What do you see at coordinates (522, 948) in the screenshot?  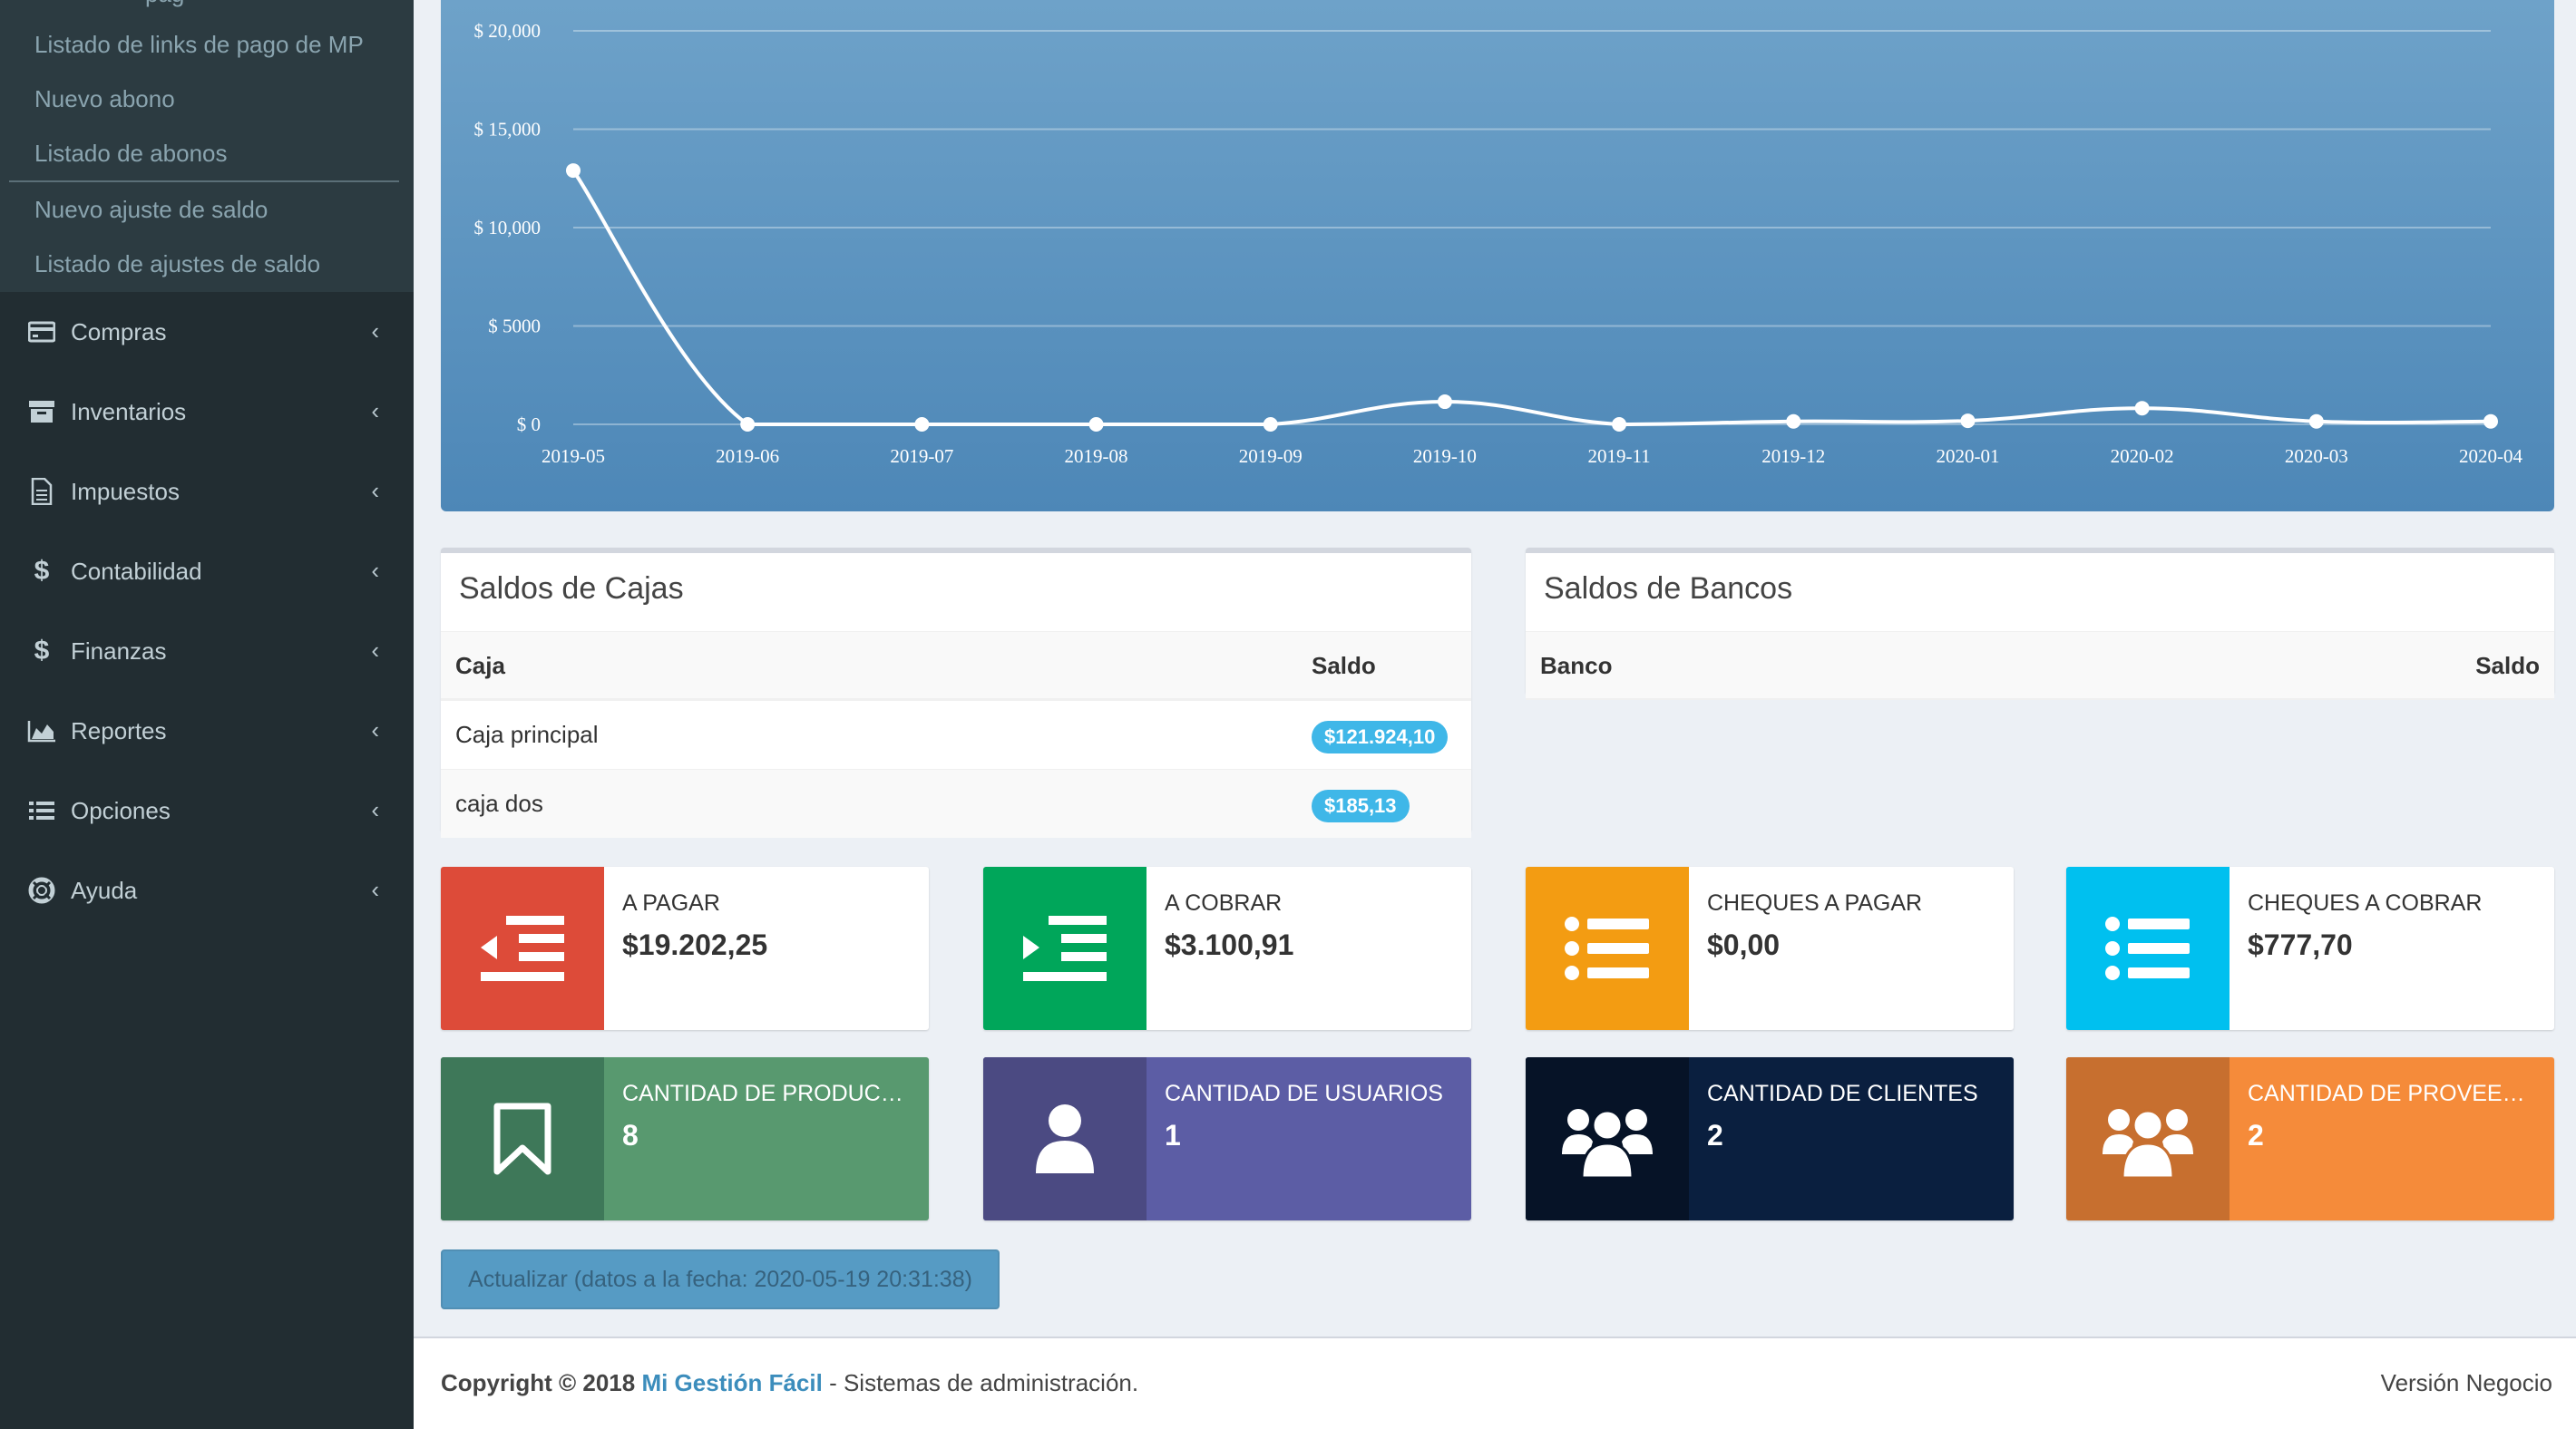 I see `outdent-icon` at bounding box center [522, 948].